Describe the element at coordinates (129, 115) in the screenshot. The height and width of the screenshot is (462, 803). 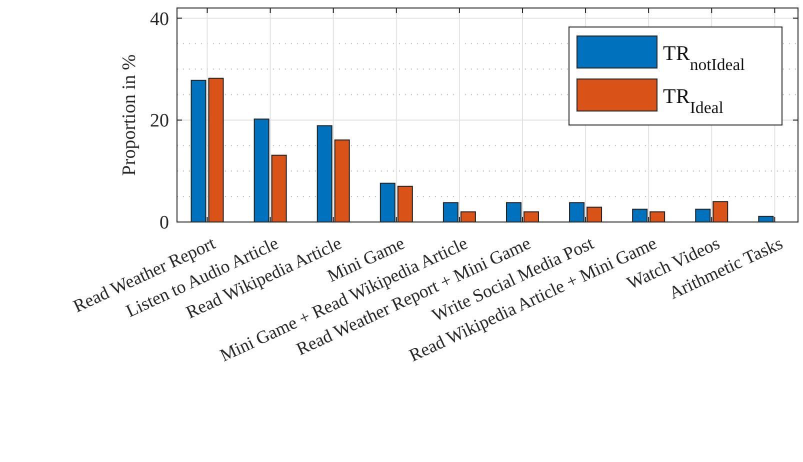
I see `y-axis-title: Proportion in %` at that location.